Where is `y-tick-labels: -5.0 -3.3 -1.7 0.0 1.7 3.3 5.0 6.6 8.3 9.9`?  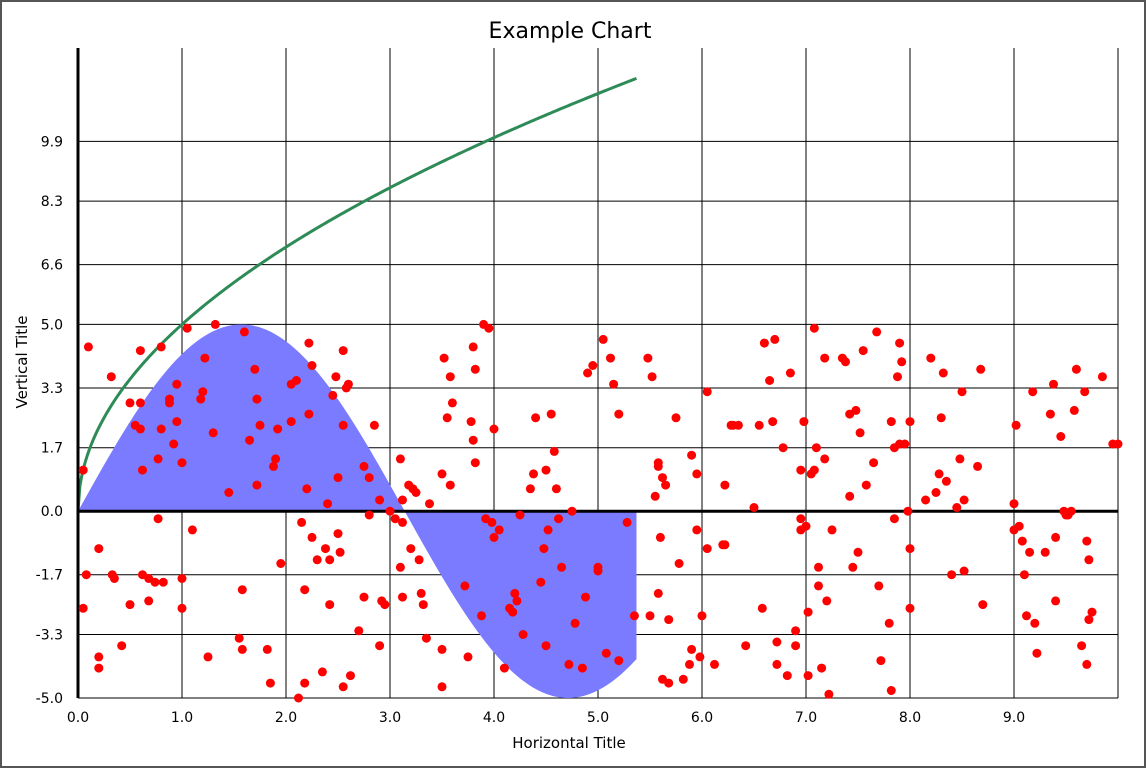 y-tick-labels: -5.0 -3.3 -1.7 0.0 1.7 3.3 5.0 6.6 8.3 9.9 is located at coordinates (49, 420).